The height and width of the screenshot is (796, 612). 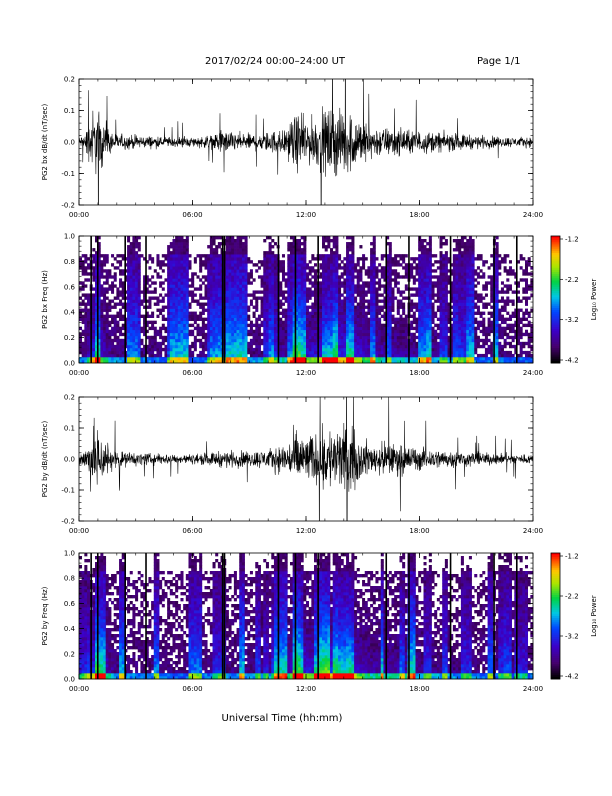 What do you see at coordinates (275, 61) in the screenshot?
I see `page-title: 2017/02/24 00:00–24:00 UT` at bounding box center [275, 61].